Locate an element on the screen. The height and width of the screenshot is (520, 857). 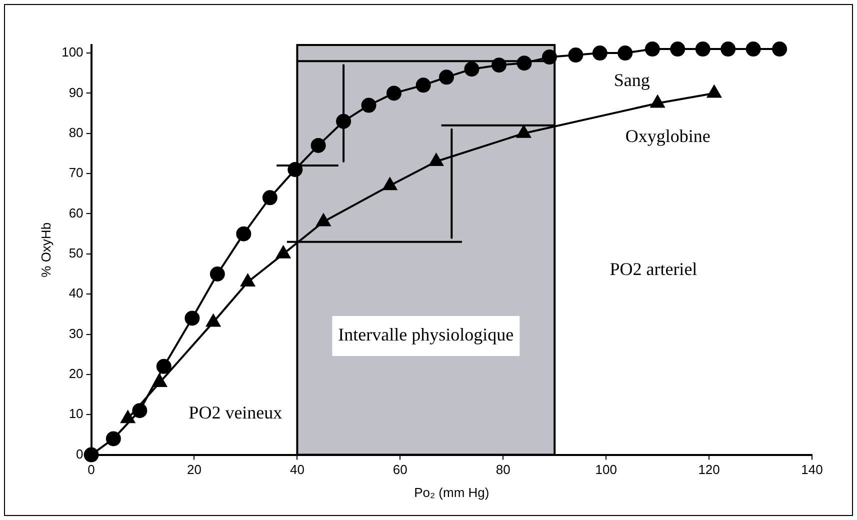
y-tick-label: 100 is located at coordinates (73, 52).